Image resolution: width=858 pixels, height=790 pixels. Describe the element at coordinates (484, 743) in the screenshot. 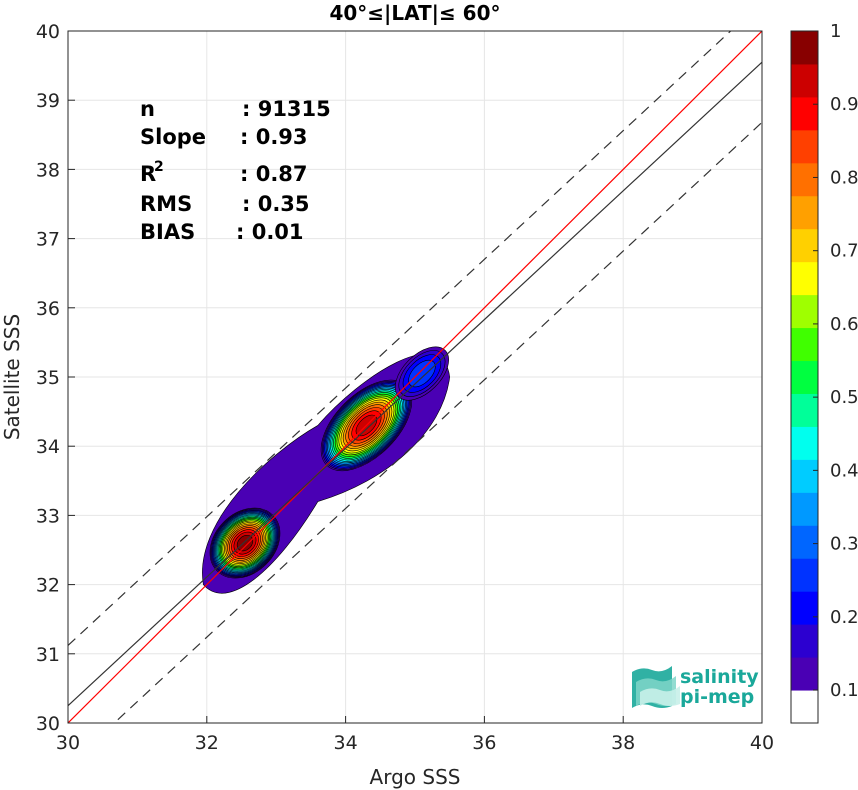

I see `x-tick-label: 36` at that location.